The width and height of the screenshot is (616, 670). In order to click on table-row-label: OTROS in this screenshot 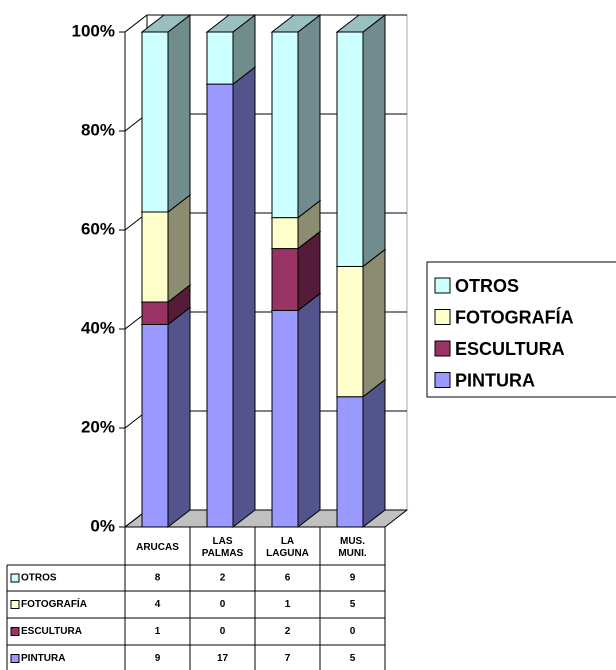, I will do `click(39, 578)`.